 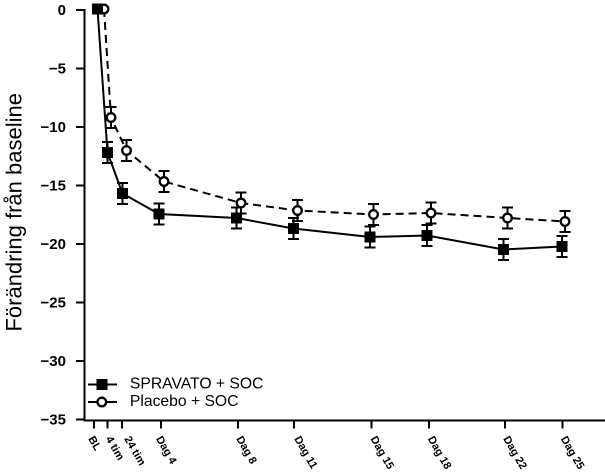 I want to click on svg-text: −20, so click(x=53, y=244).